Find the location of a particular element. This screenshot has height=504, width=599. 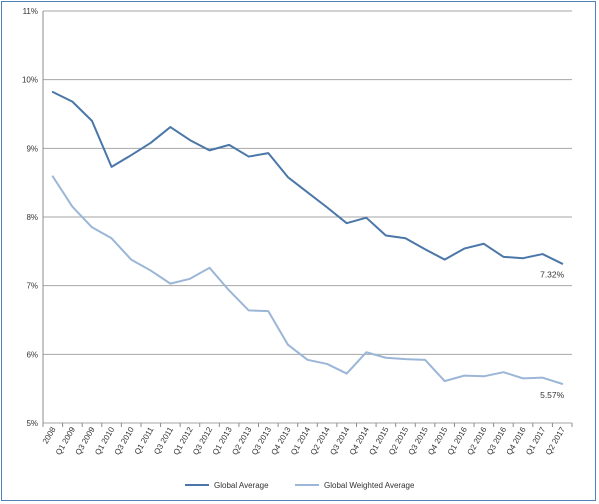

y-tick-label: 8% is located at coordinates (32, 217).